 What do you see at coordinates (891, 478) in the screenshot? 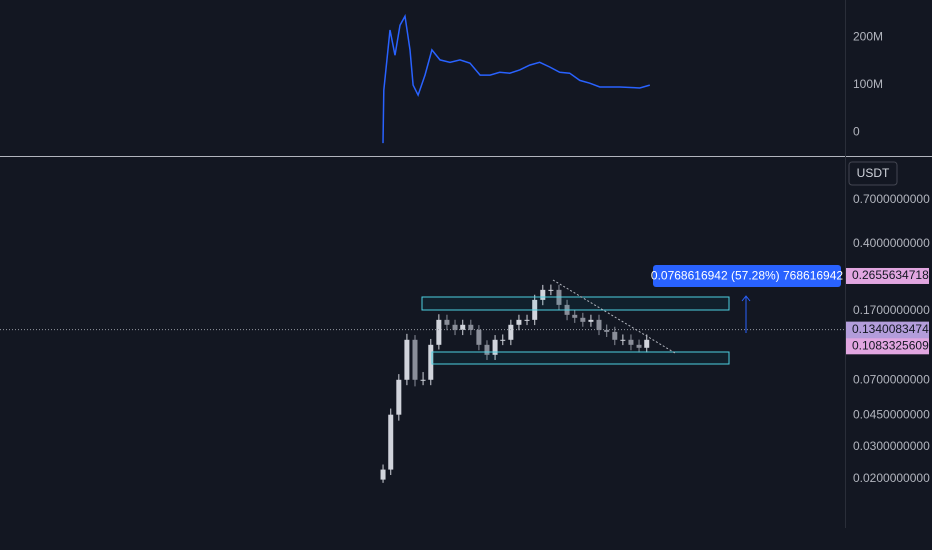
I see `y-tick-label: 0.0200000000` at bounding box center [891, 478].